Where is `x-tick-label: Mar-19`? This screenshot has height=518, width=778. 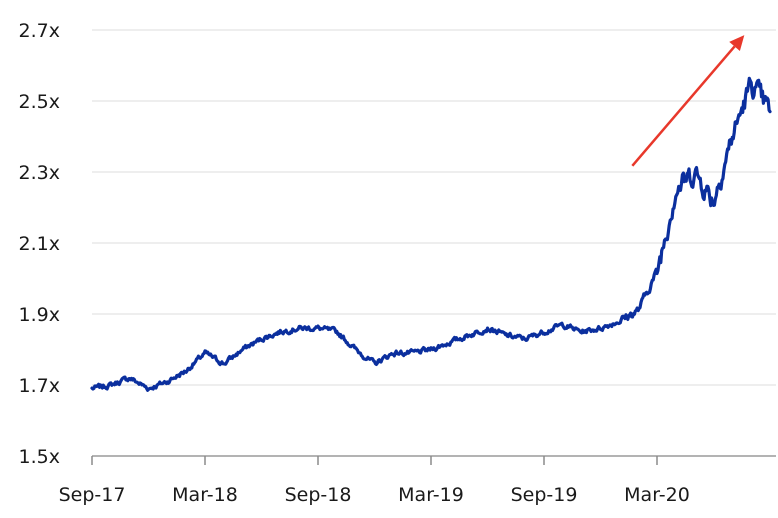 x-tick-label: Mar-19 is located at coordinates (431, 495).